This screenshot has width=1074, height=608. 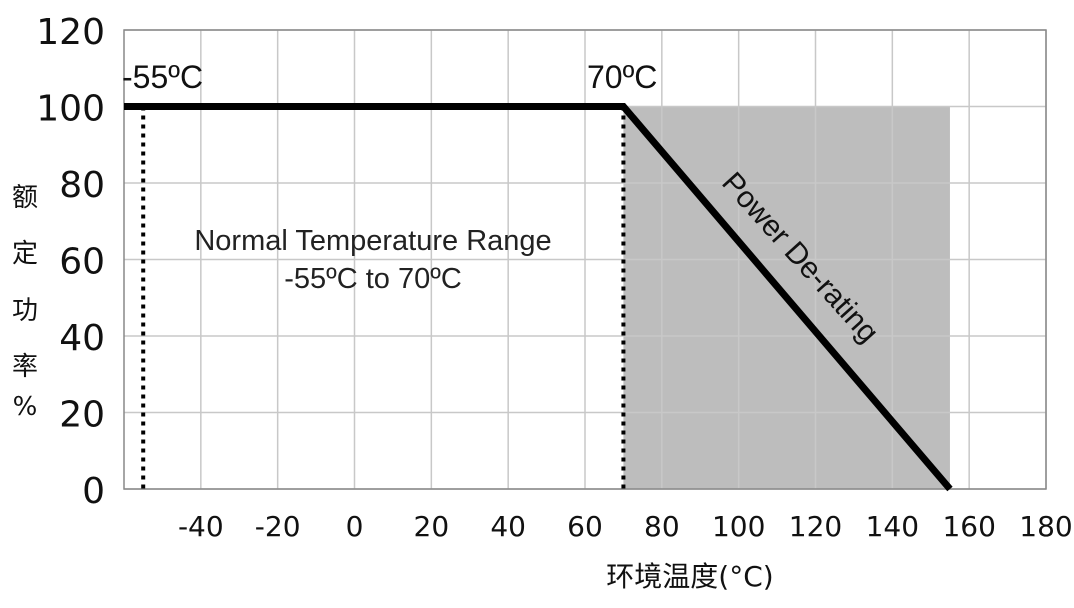 What do you see at coordinates (70, 32) in the screenshot?
I see `y-tick-label: 120` at bounding box center [70, 32].